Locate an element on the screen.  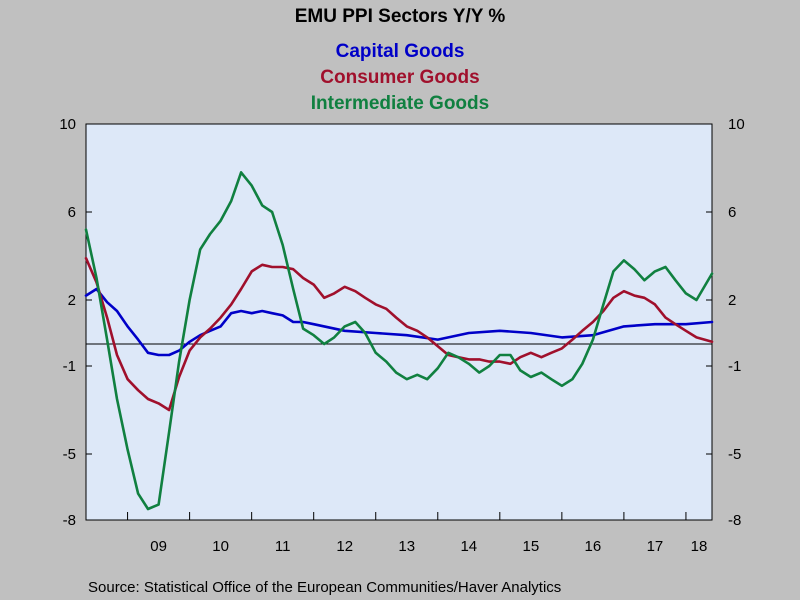
y-tick-label-left: -5 is located at coordinates (69, 454).